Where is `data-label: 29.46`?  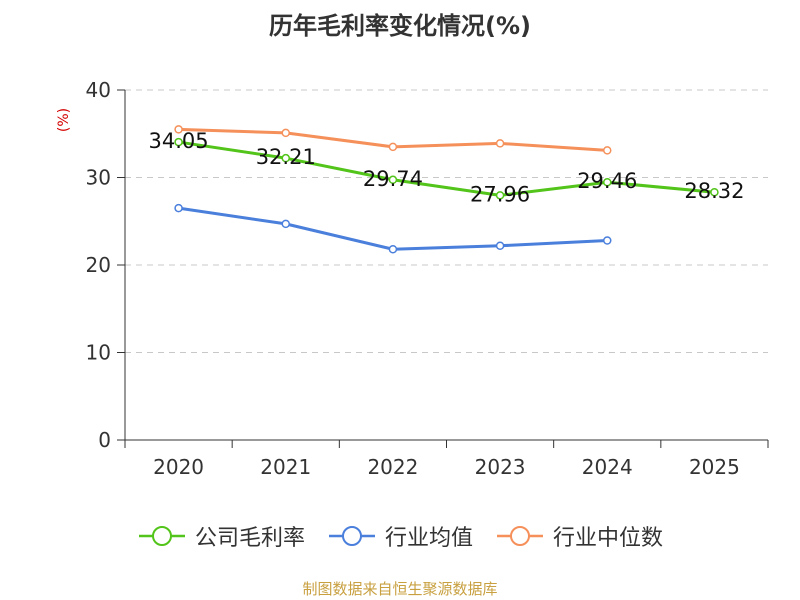 data-label: 29.46 is located at coordinates (607, 181).